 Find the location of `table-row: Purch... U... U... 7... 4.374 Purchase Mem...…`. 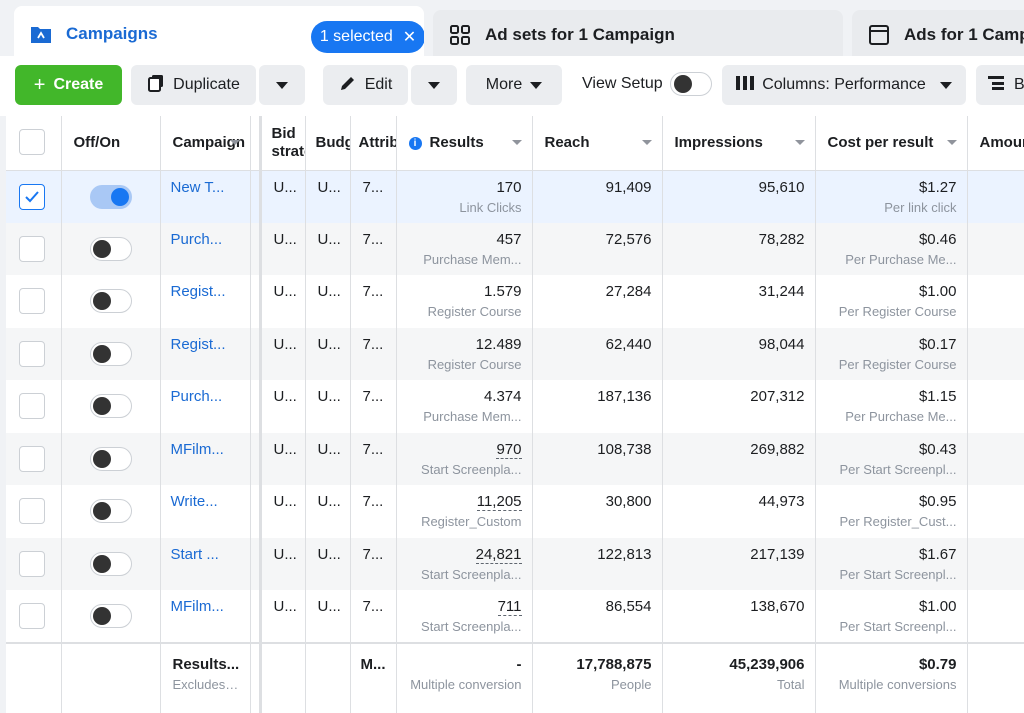

table-row: Purch... U... U... 7... 4.374 Purchase Mem...… is located at coordinates (515, 406).